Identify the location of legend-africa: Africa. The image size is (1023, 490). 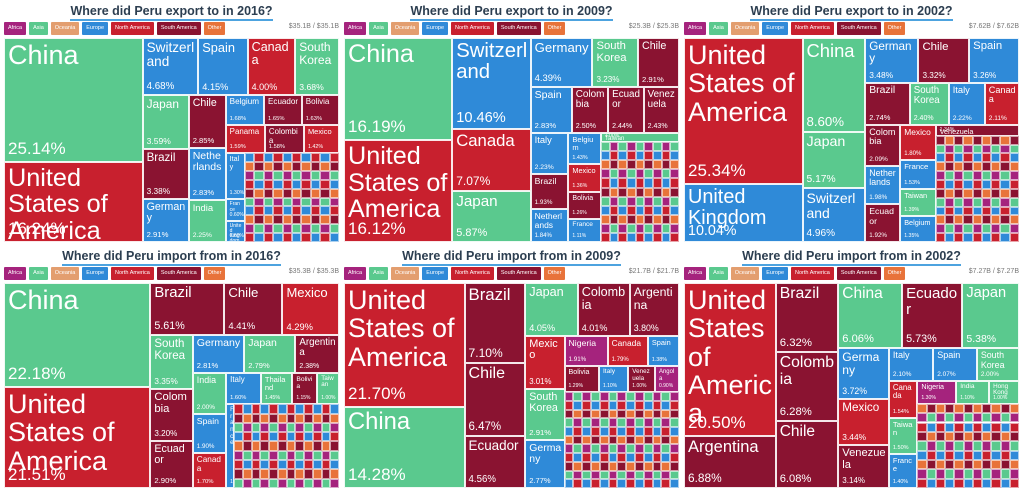
(15, 28).